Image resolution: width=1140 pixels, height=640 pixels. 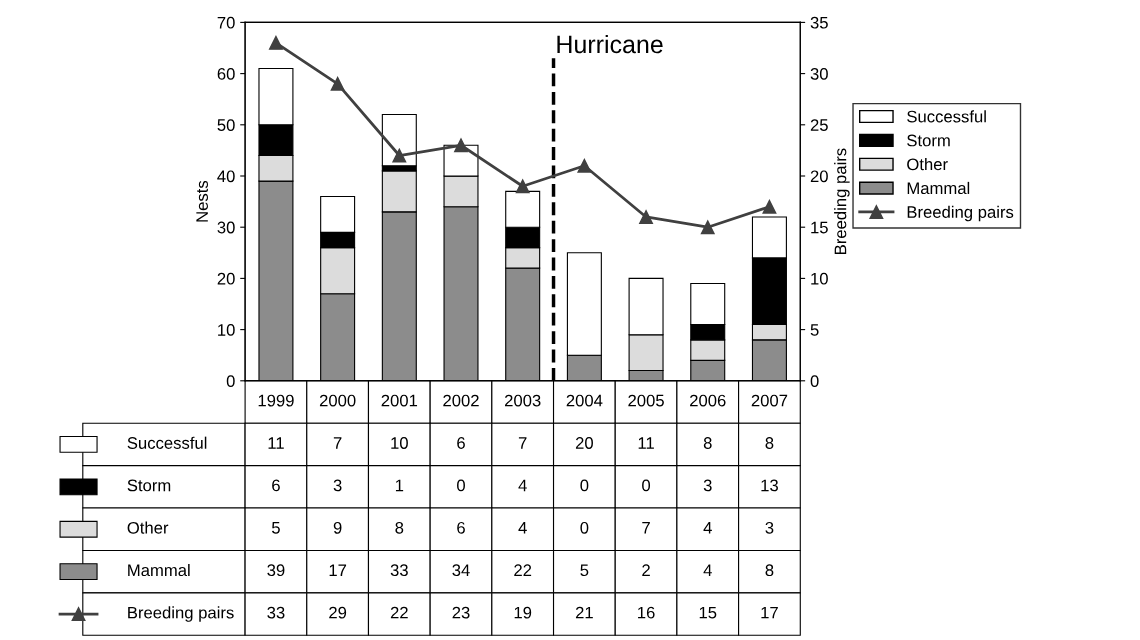 I want to click on y2-tick-label: 10, so click(x=819, y=278).